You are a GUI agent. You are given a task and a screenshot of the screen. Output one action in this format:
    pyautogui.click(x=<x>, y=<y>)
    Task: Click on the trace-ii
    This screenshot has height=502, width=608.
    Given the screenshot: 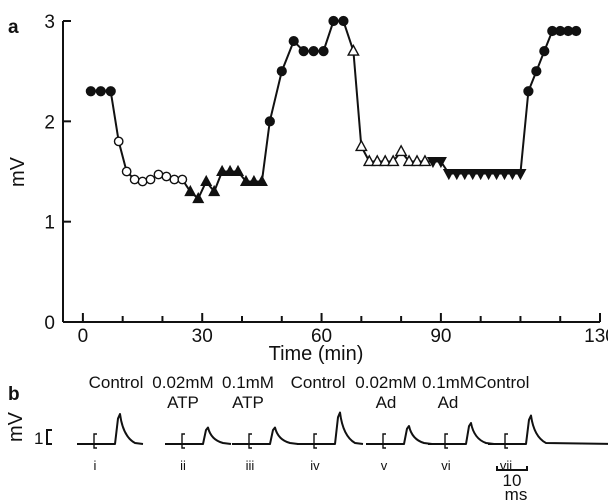 What is the action you would take?
    pyautogui.click(x=198, y=435)
    